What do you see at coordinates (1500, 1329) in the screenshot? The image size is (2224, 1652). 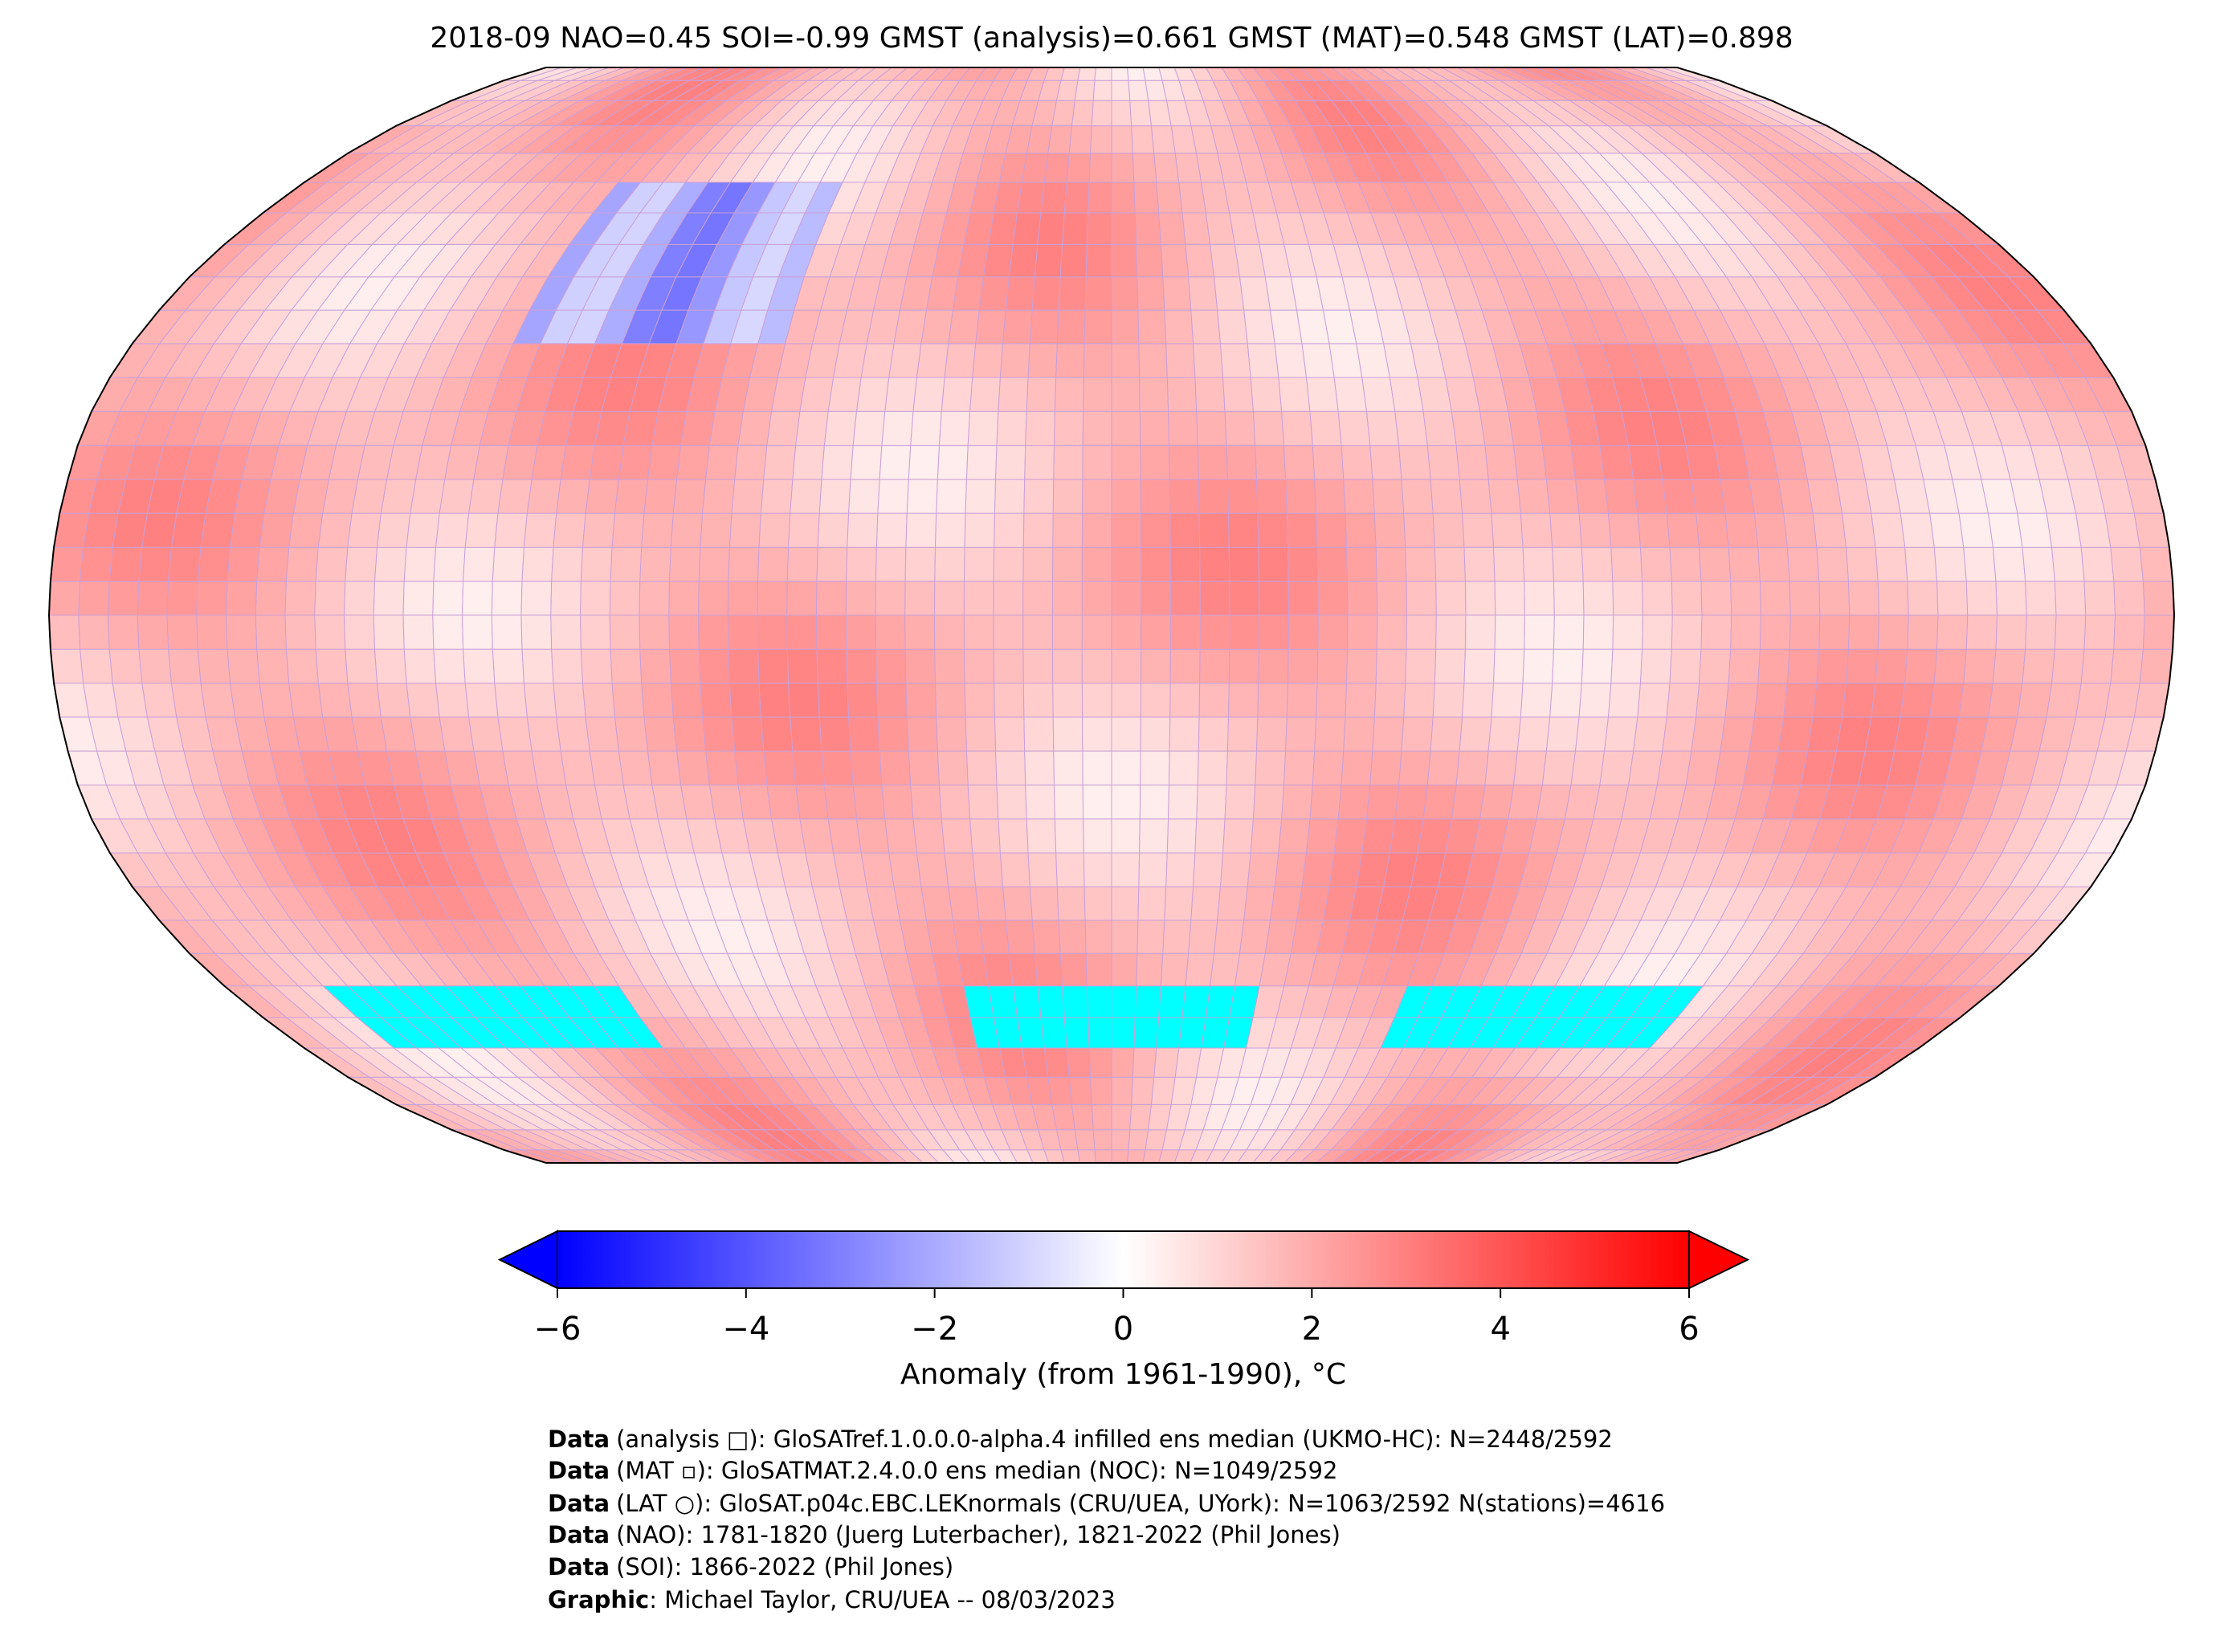 I see `colorbar-tick-label: 4` at bounding box center [1500, 1329].